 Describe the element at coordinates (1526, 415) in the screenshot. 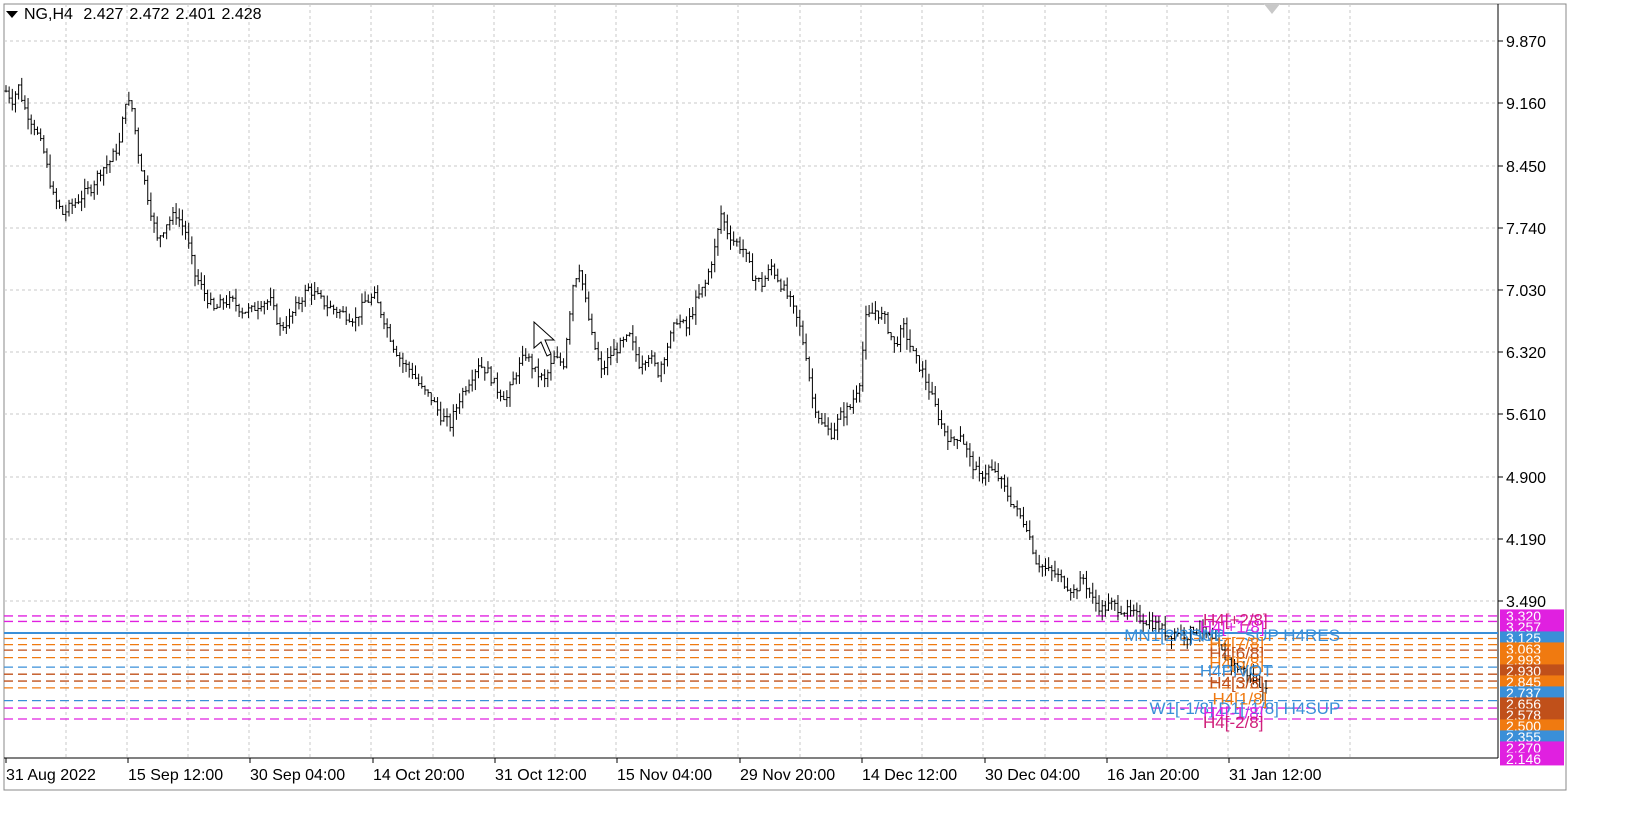

I see `y-tick-label: 5.610` at that location.